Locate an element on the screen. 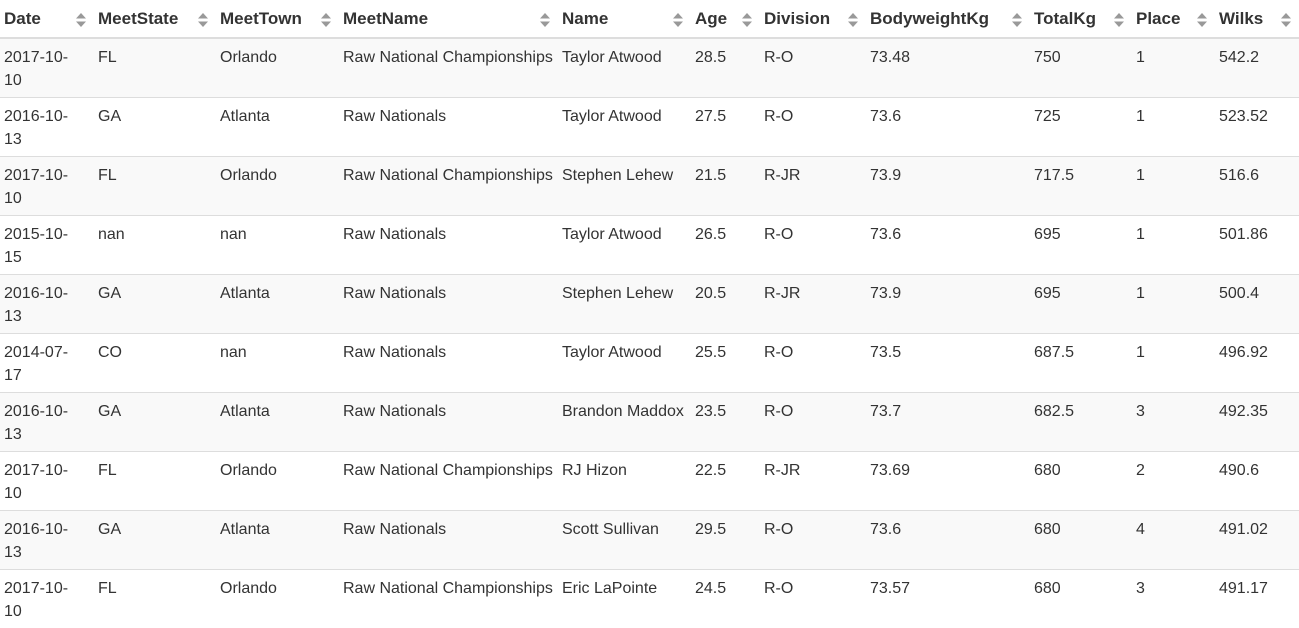 This screenshot has width=1299, height=628. cell-wilks: 501.86 is located at coordinates (1243, 234).